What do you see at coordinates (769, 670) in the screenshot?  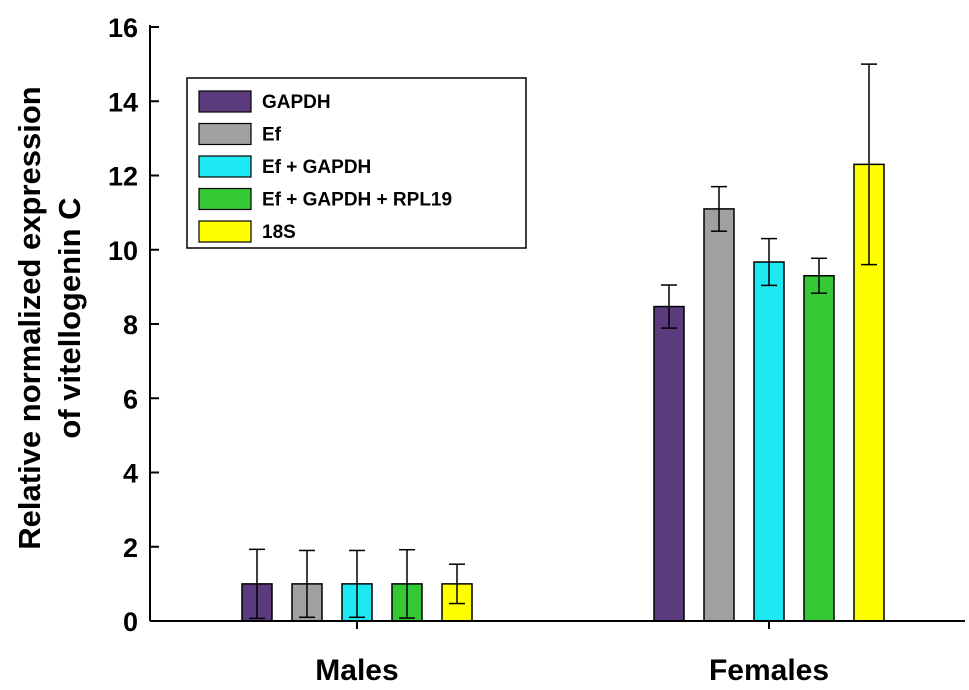 I see `x-category-label-females: Females` at bounding box center [769, 670].